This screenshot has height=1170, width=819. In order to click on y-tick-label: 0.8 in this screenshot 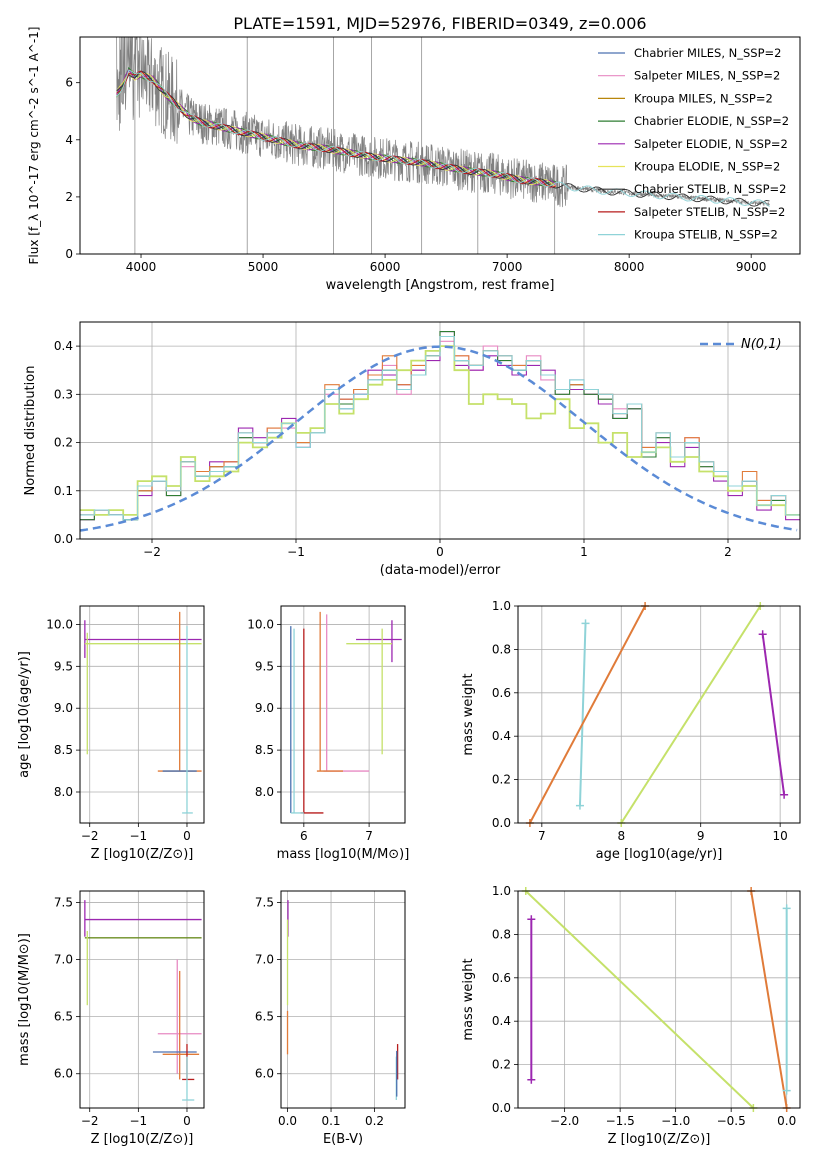, I will do `click(501, 649)`.